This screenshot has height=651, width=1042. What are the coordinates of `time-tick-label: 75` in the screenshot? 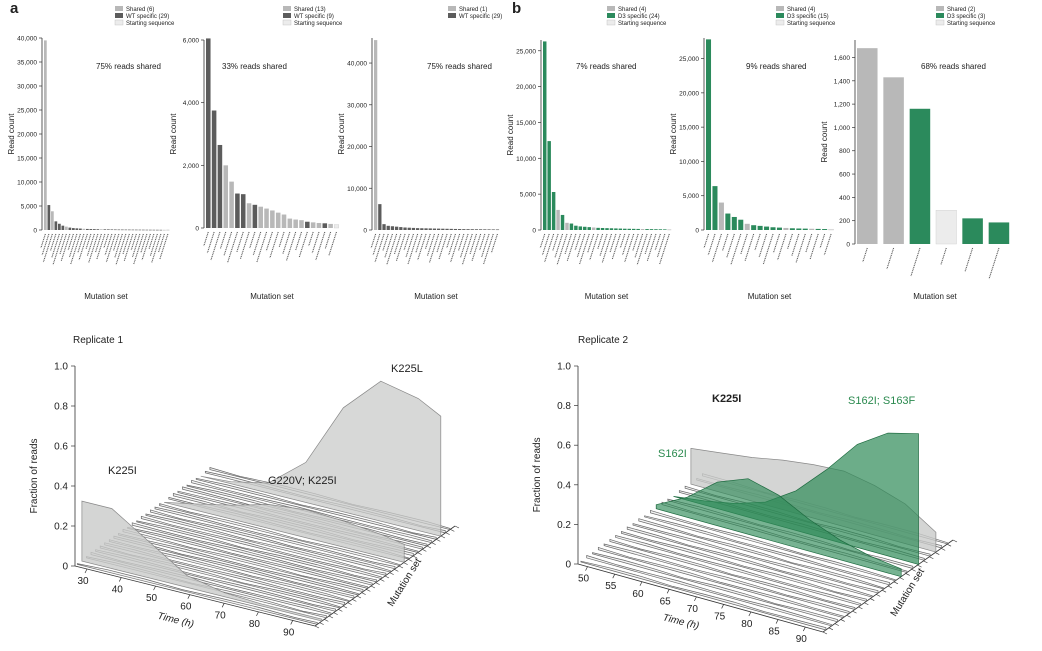 It's located at (720, 616).